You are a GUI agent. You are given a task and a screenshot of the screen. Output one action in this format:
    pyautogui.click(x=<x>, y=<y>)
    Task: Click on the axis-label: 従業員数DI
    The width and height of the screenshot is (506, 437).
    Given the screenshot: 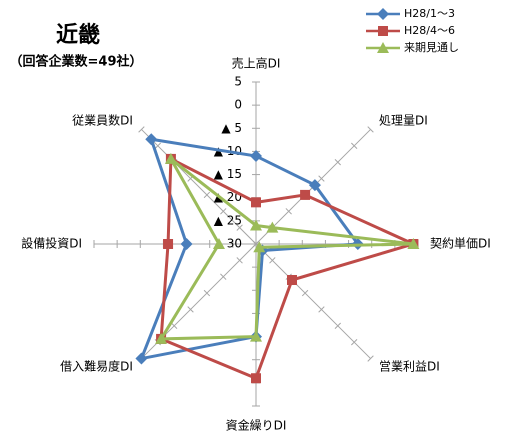 What is the action you would take?
    pyautogui.click(x=102, y=119)
    